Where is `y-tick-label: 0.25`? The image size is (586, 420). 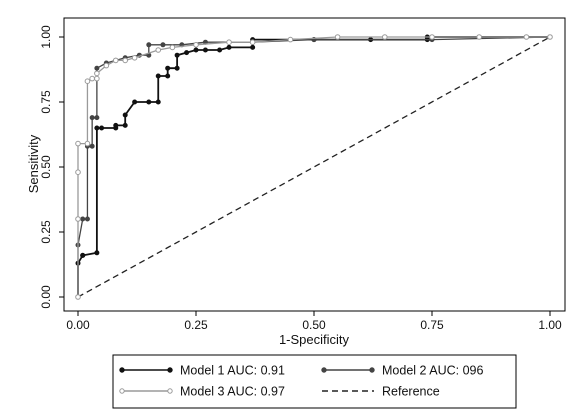 y-tick-label: 0.25 is located at coordinates (46, 232).